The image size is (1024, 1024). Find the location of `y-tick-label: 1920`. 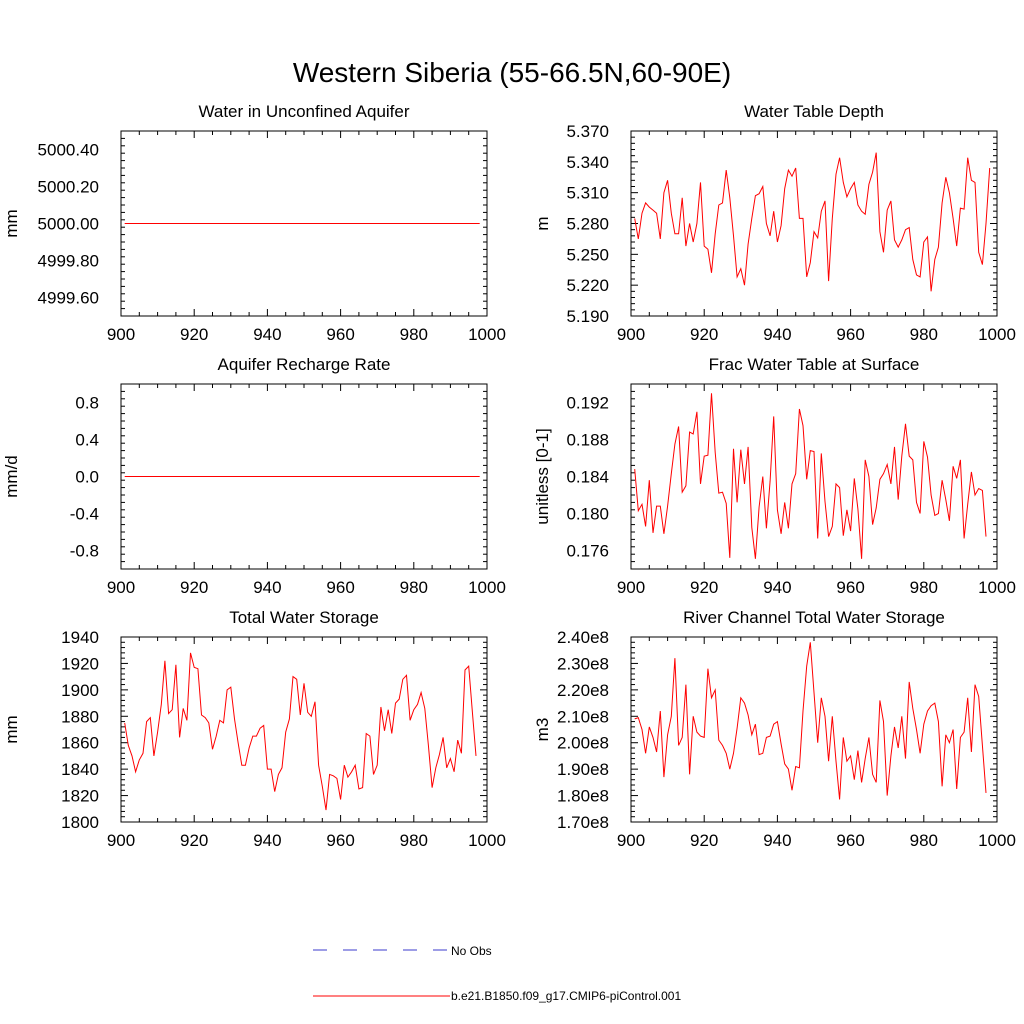

y-tick-label: 1920 is located at coordinates (80, 663).